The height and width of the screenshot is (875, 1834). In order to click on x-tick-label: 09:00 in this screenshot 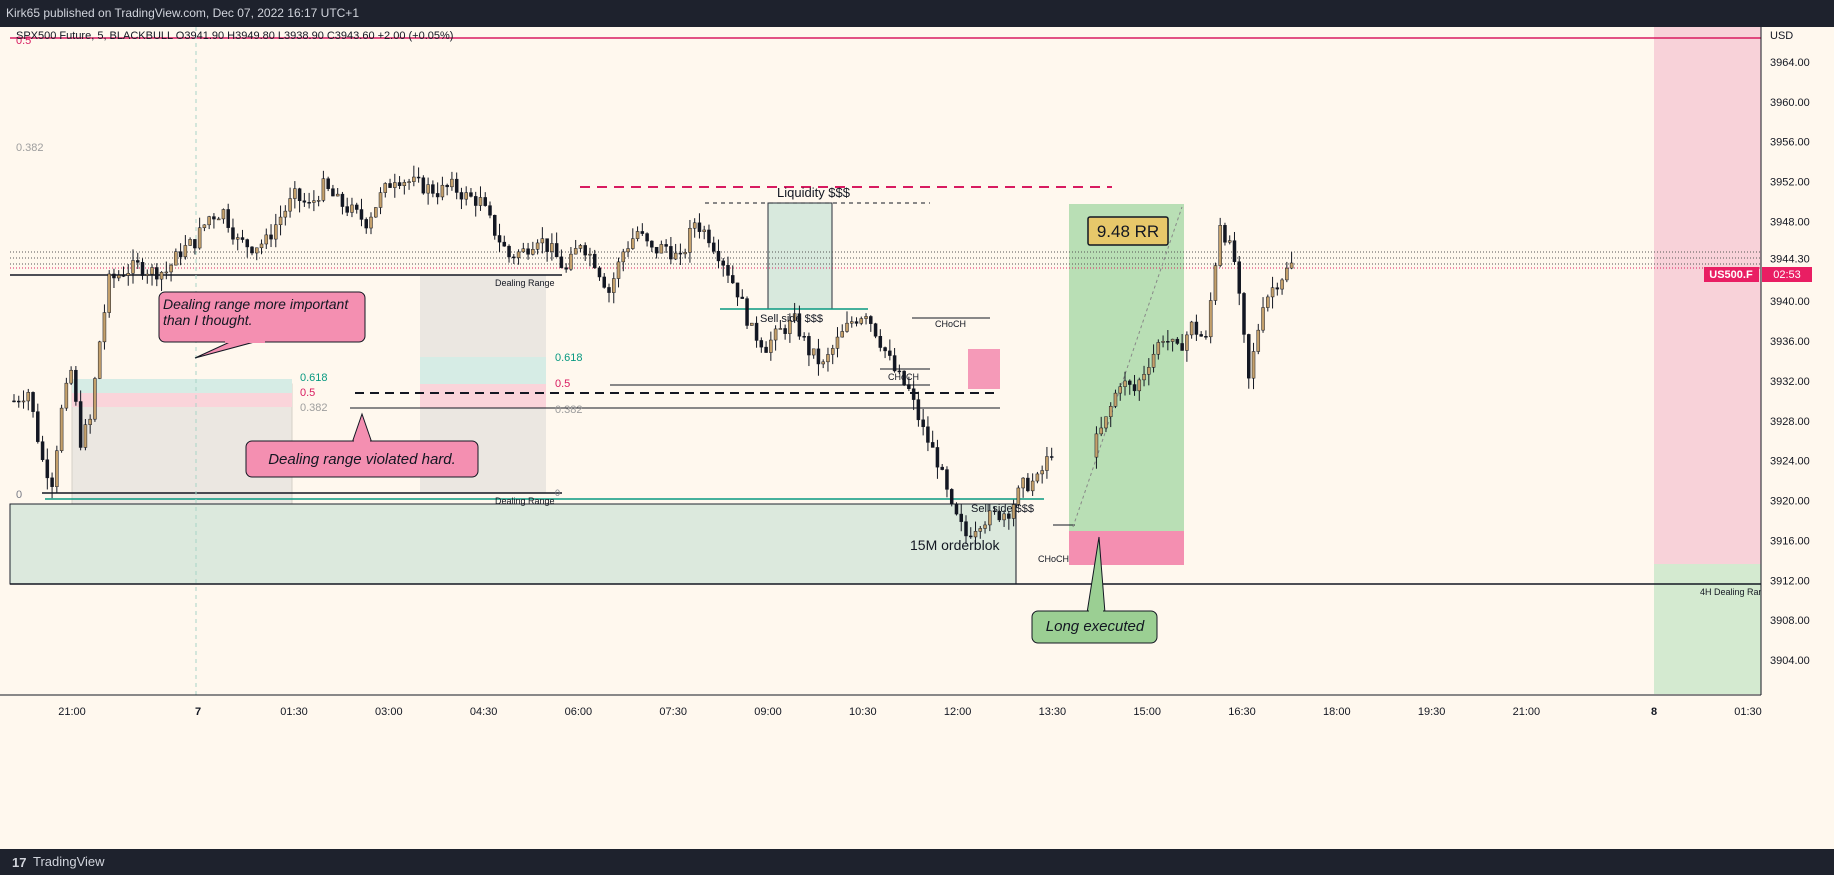, I will do `click(768, 712)`.